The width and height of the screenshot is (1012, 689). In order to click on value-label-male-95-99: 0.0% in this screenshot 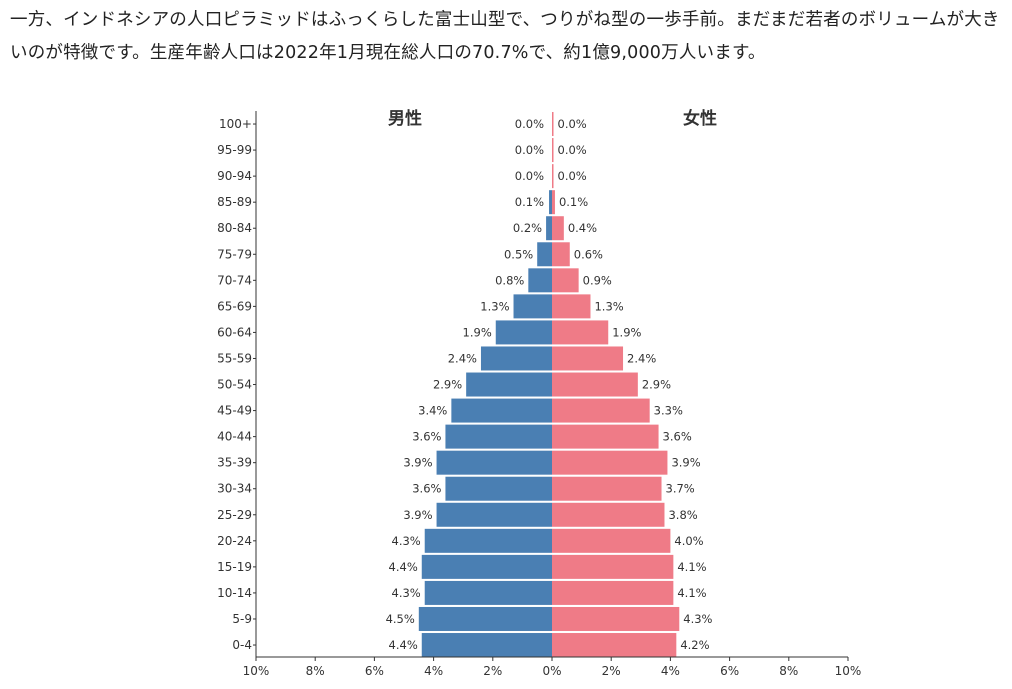, I will do `click(529, 150)`.